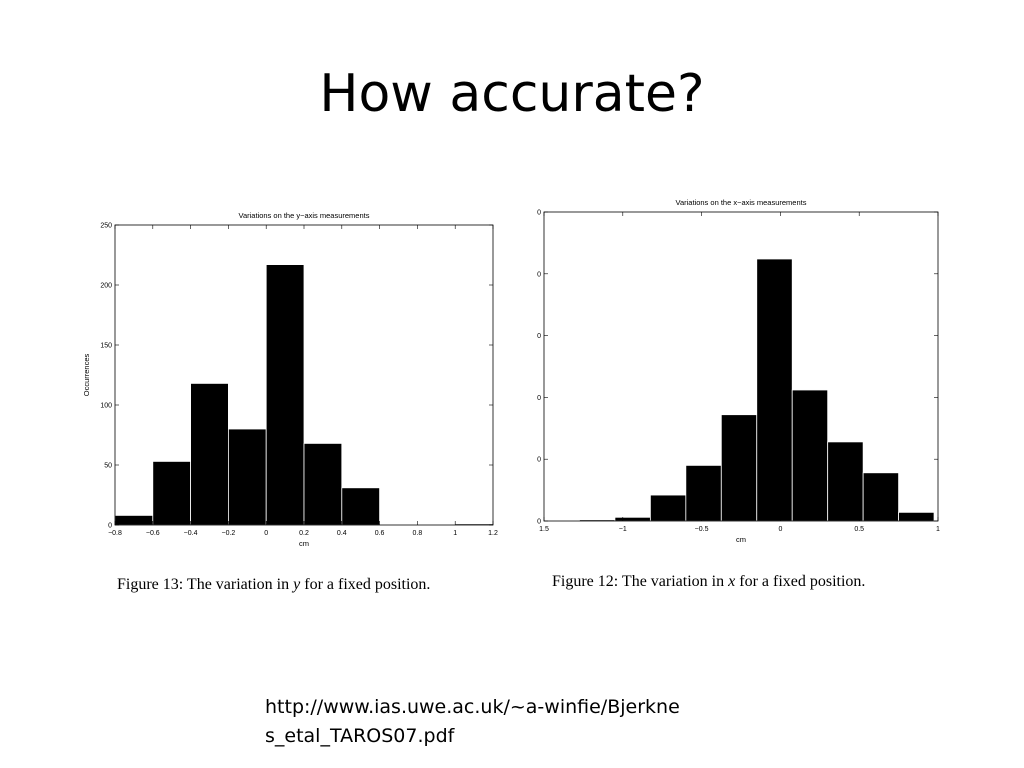 This screenshot has width=1024, height=768. What do you see at coordinates (418, 533) in the screenshot?
I see `x-tick-label: 0.8` at bounding box center [418, 533].